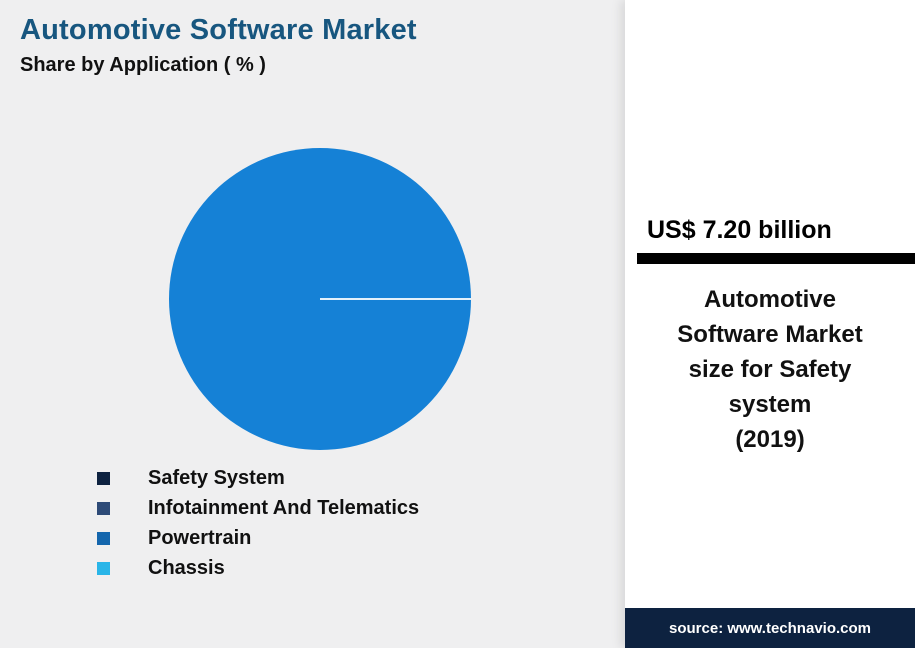  Describe the element at coordinates (216, 477) in the screenshot. I see `legend-label: Safety System` at that location.